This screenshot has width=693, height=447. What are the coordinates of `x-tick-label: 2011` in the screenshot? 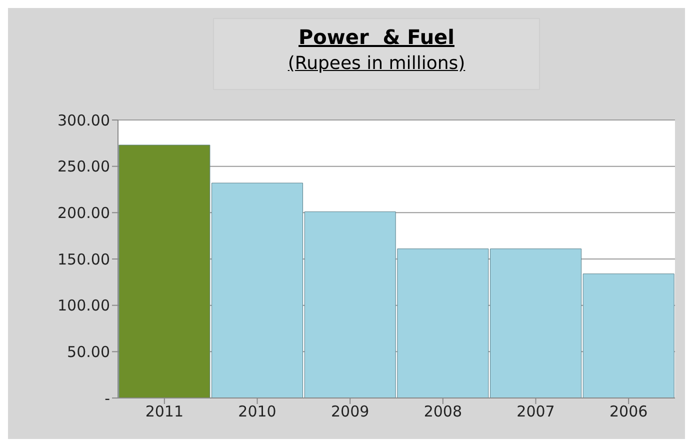 It's located at (164, 411).